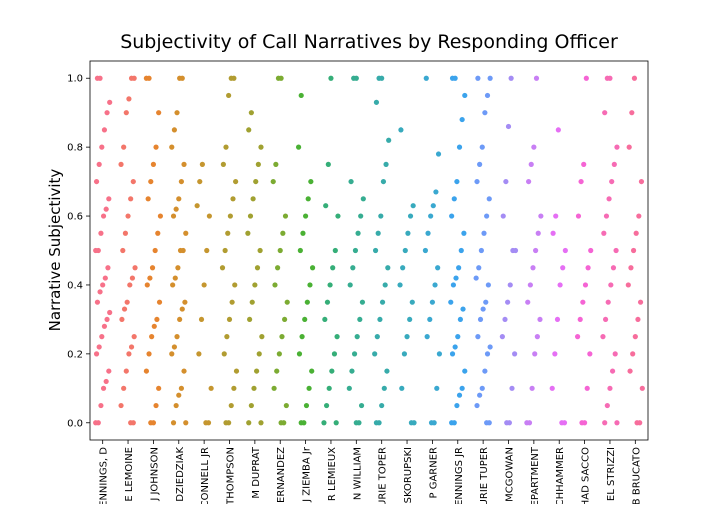  Describe the element at coordinates (129, 474) in the screenshot. I see `x-tick-label: E LEMOINE` at that location.